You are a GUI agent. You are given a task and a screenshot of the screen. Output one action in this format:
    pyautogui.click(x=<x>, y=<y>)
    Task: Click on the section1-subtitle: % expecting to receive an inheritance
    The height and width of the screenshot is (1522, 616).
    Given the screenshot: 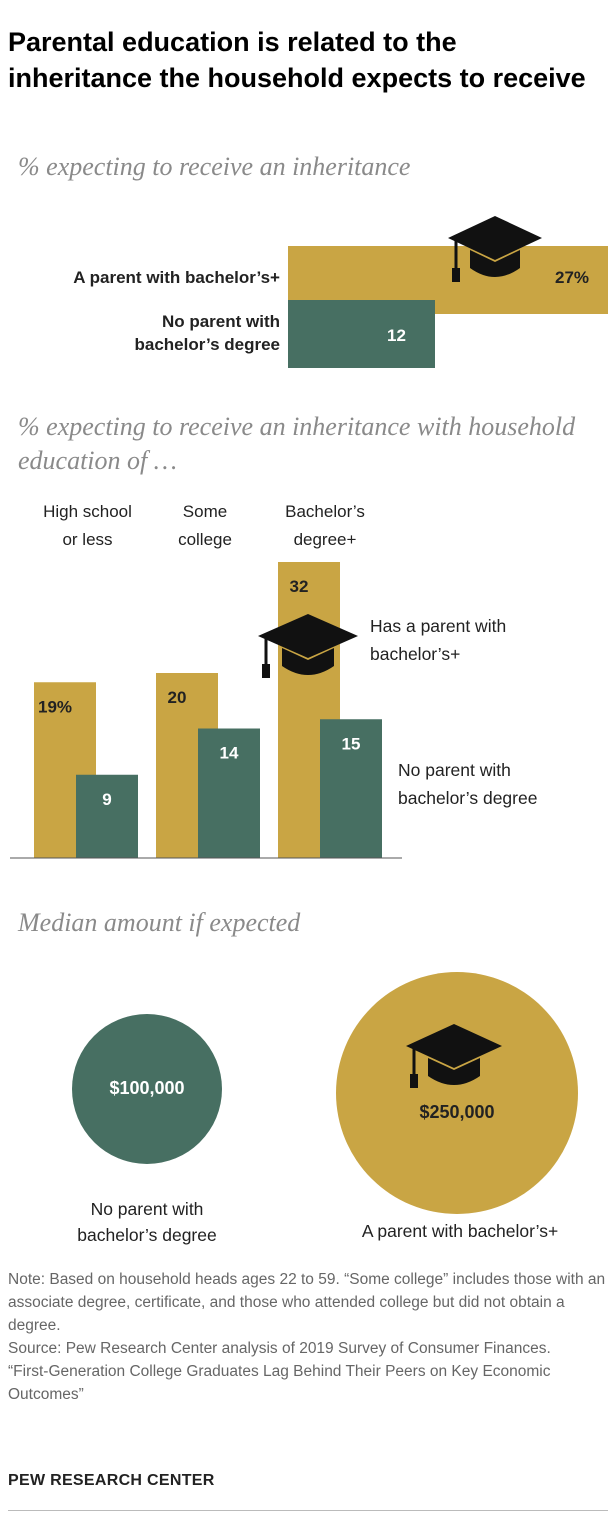 What is the action you would take?
    pyautogui.click(x=214, y=166)
    